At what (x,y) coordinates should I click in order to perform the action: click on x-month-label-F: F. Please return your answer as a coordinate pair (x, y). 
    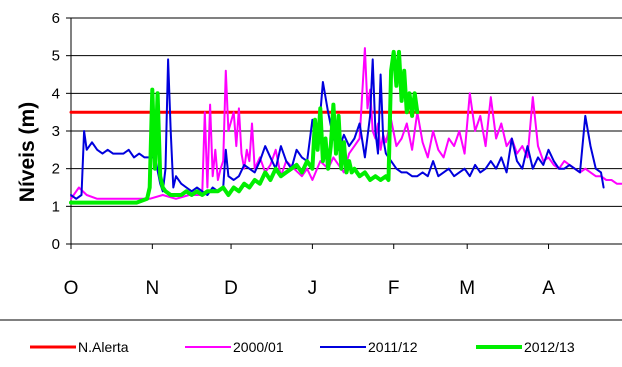
    Looking at the image, I should click on (394, 288).